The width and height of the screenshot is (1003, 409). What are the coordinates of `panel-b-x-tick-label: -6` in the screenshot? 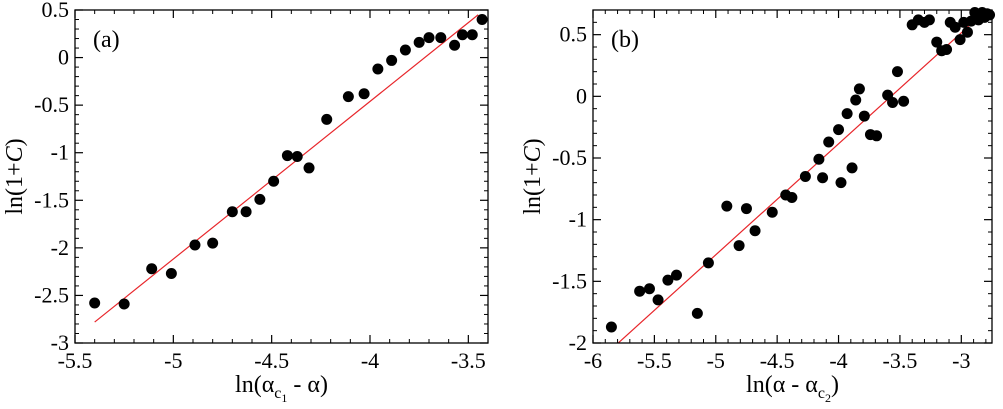 It's located at (593, 360).